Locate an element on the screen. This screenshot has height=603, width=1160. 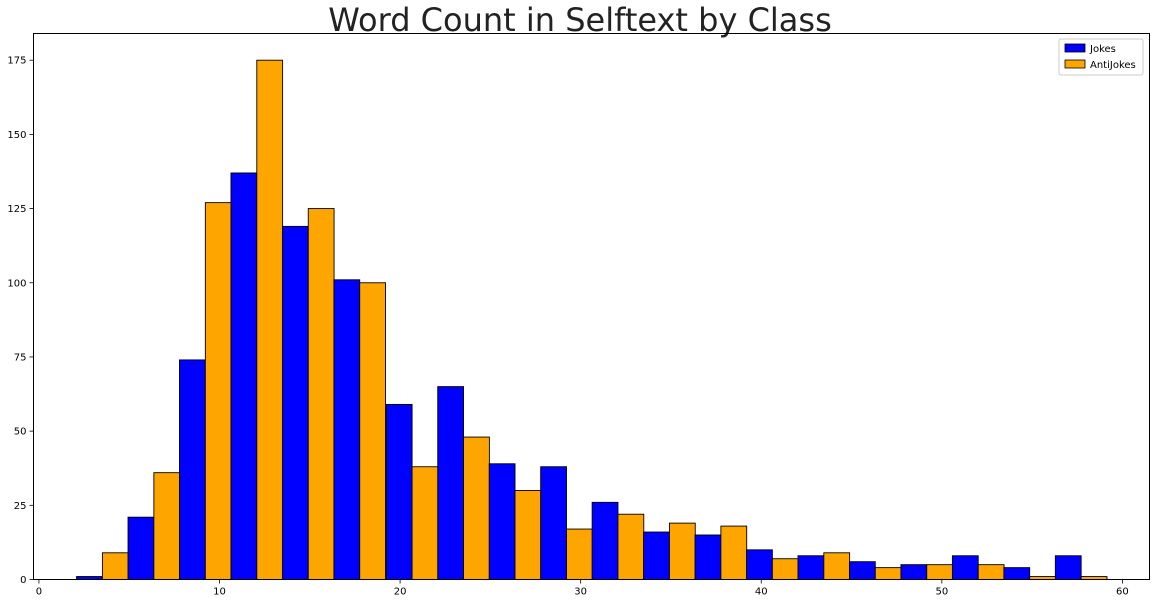
y-tick-label: 100 is located at coordinates (16, 283).